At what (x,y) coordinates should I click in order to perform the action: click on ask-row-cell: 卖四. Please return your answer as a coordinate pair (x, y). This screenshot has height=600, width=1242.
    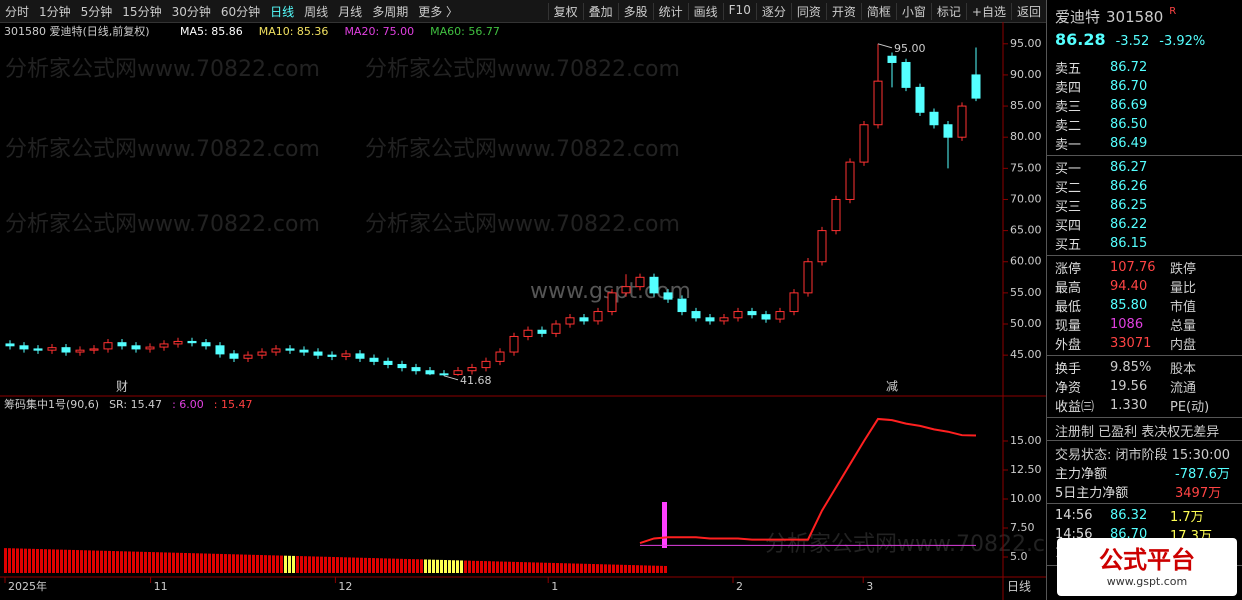
    Looking at the image, I should click on (1068, 88).